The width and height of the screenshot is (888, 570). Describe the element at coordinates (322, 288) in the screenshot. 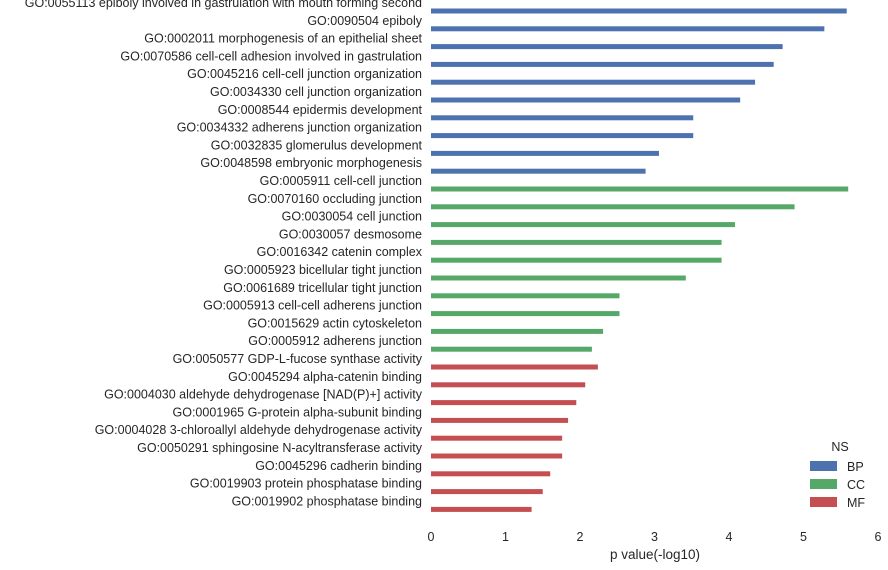

I see `category-label: GO:0061689 tricellular tight junction` at that location.